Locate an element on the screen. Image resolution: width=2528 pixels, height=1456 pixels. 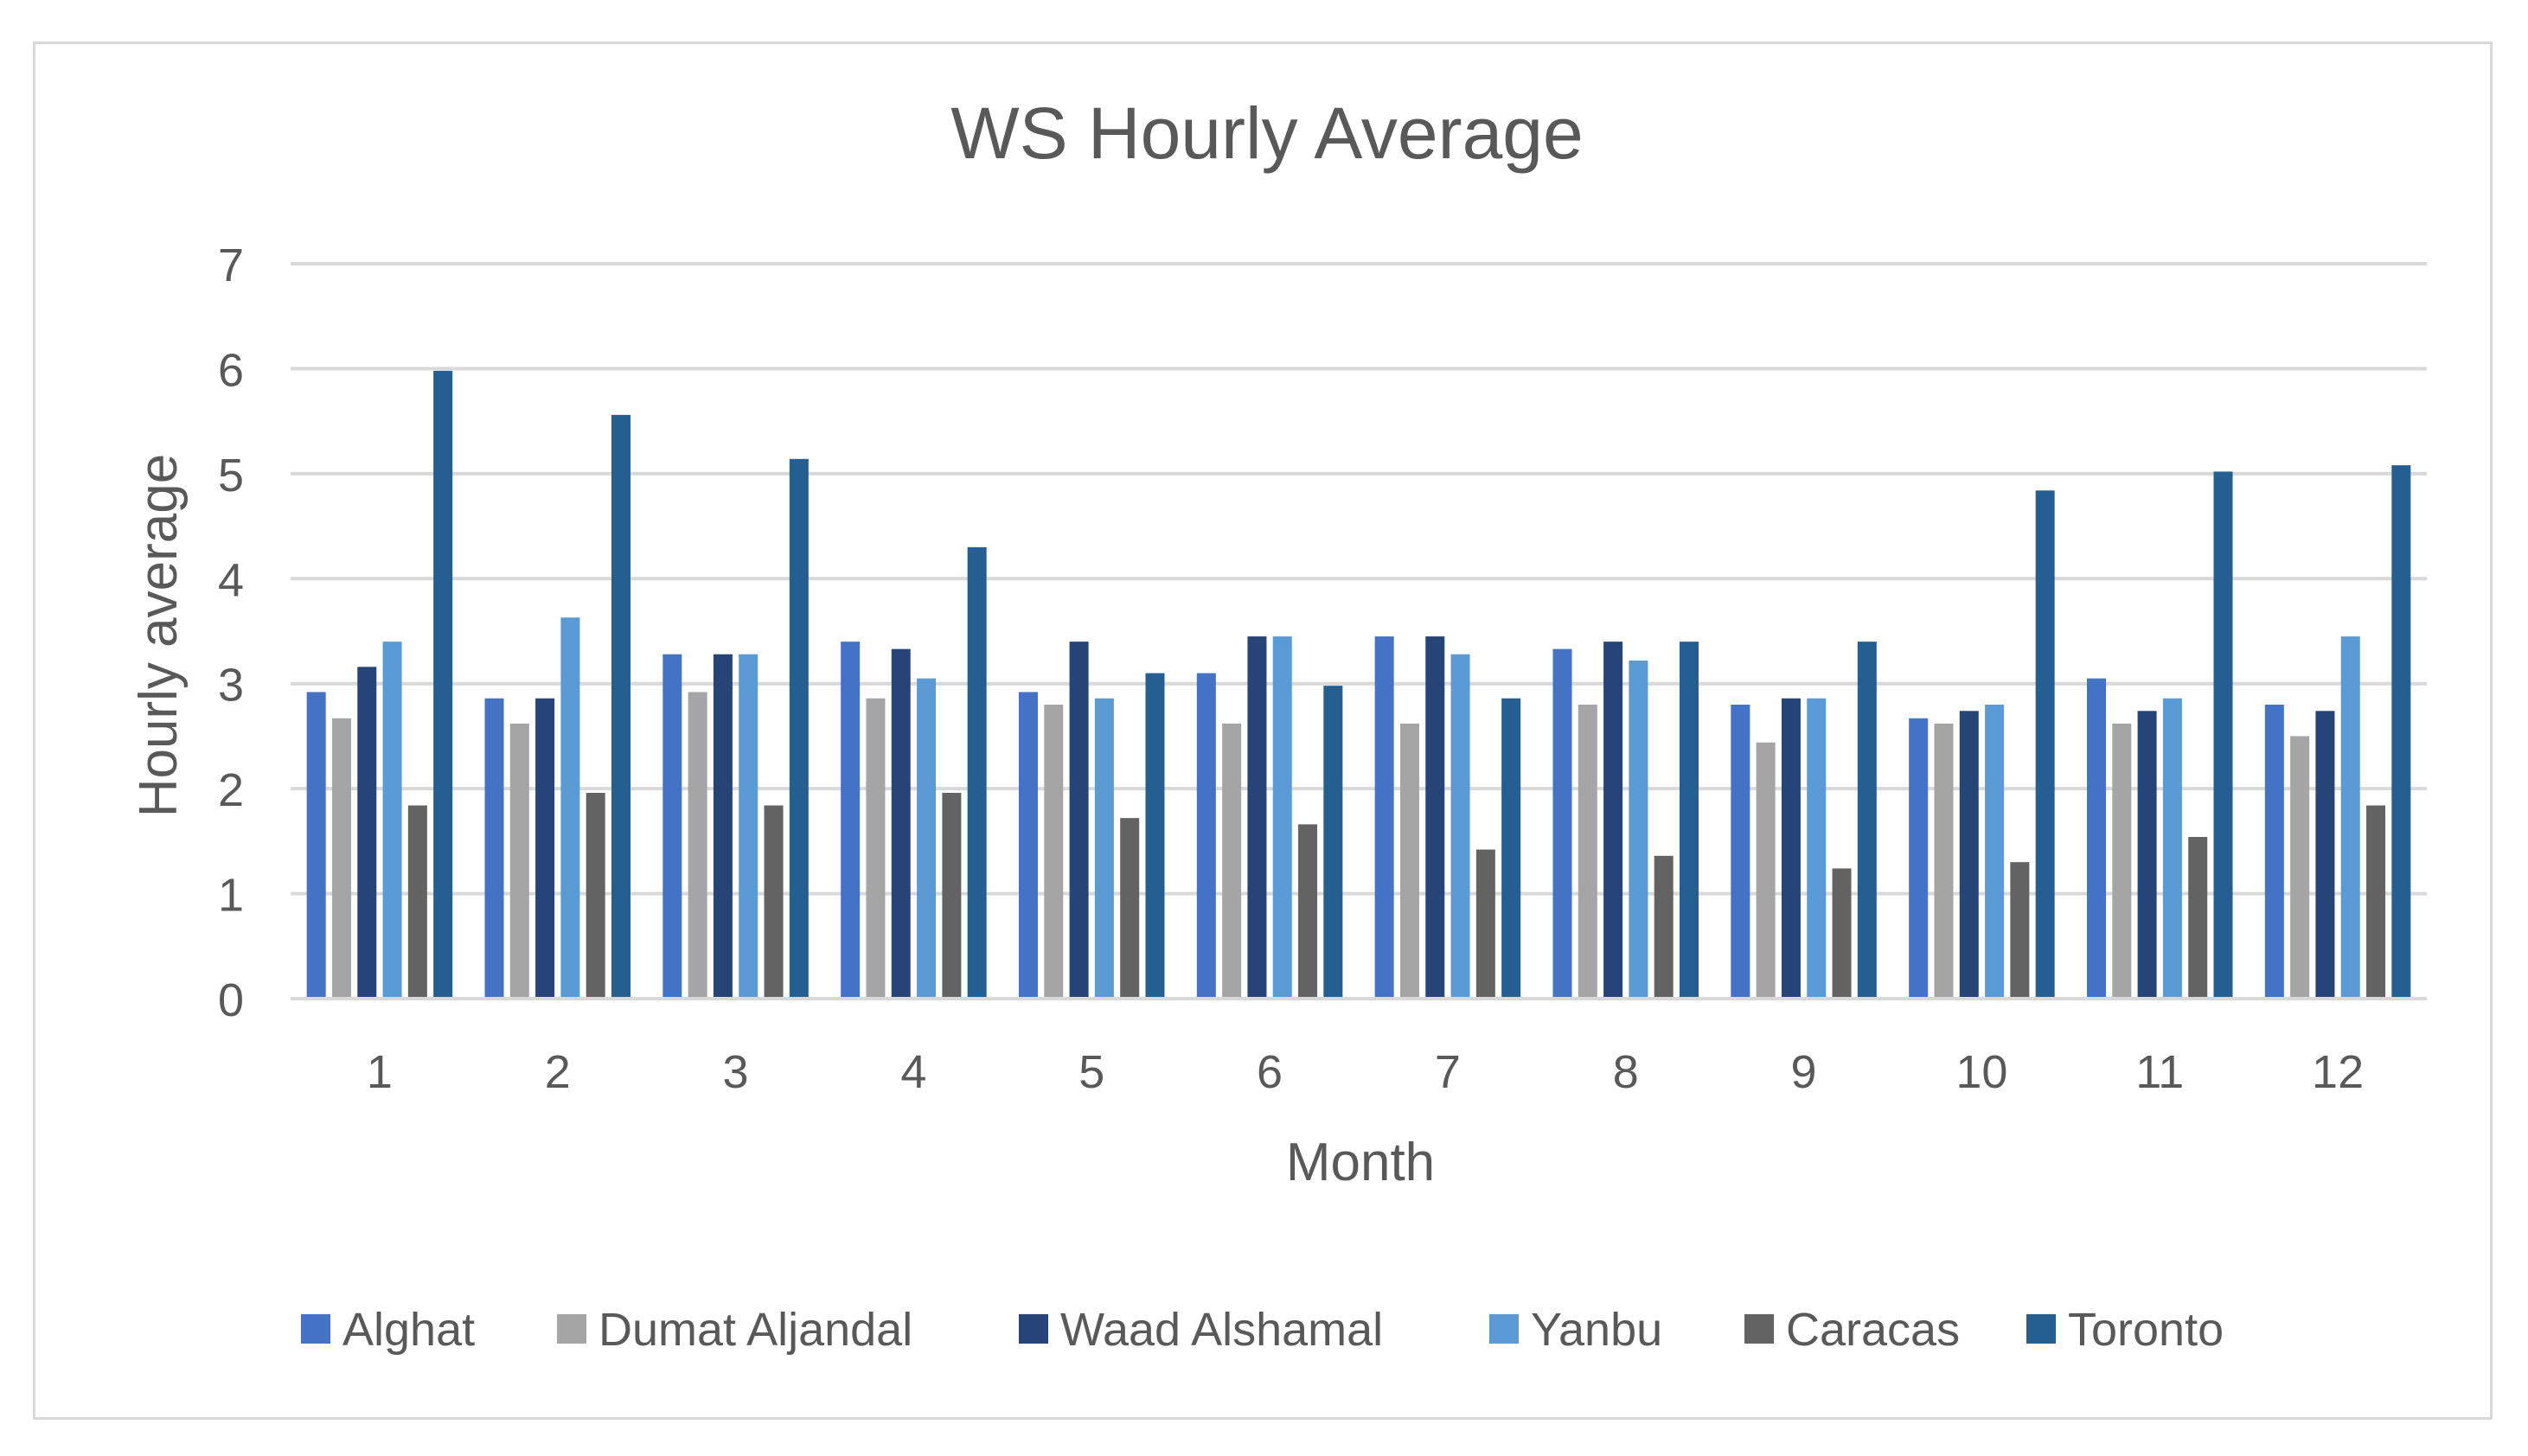
legend-label: Caracas is located at coordinates (1873, 1330).